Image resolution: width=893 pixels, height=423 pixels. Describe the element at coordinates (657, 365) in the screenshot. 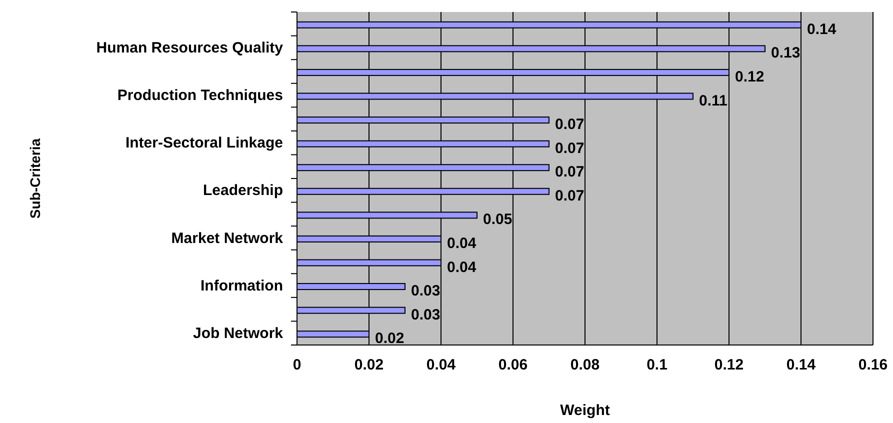

I see `x-tick-label: 0.1` at that location.